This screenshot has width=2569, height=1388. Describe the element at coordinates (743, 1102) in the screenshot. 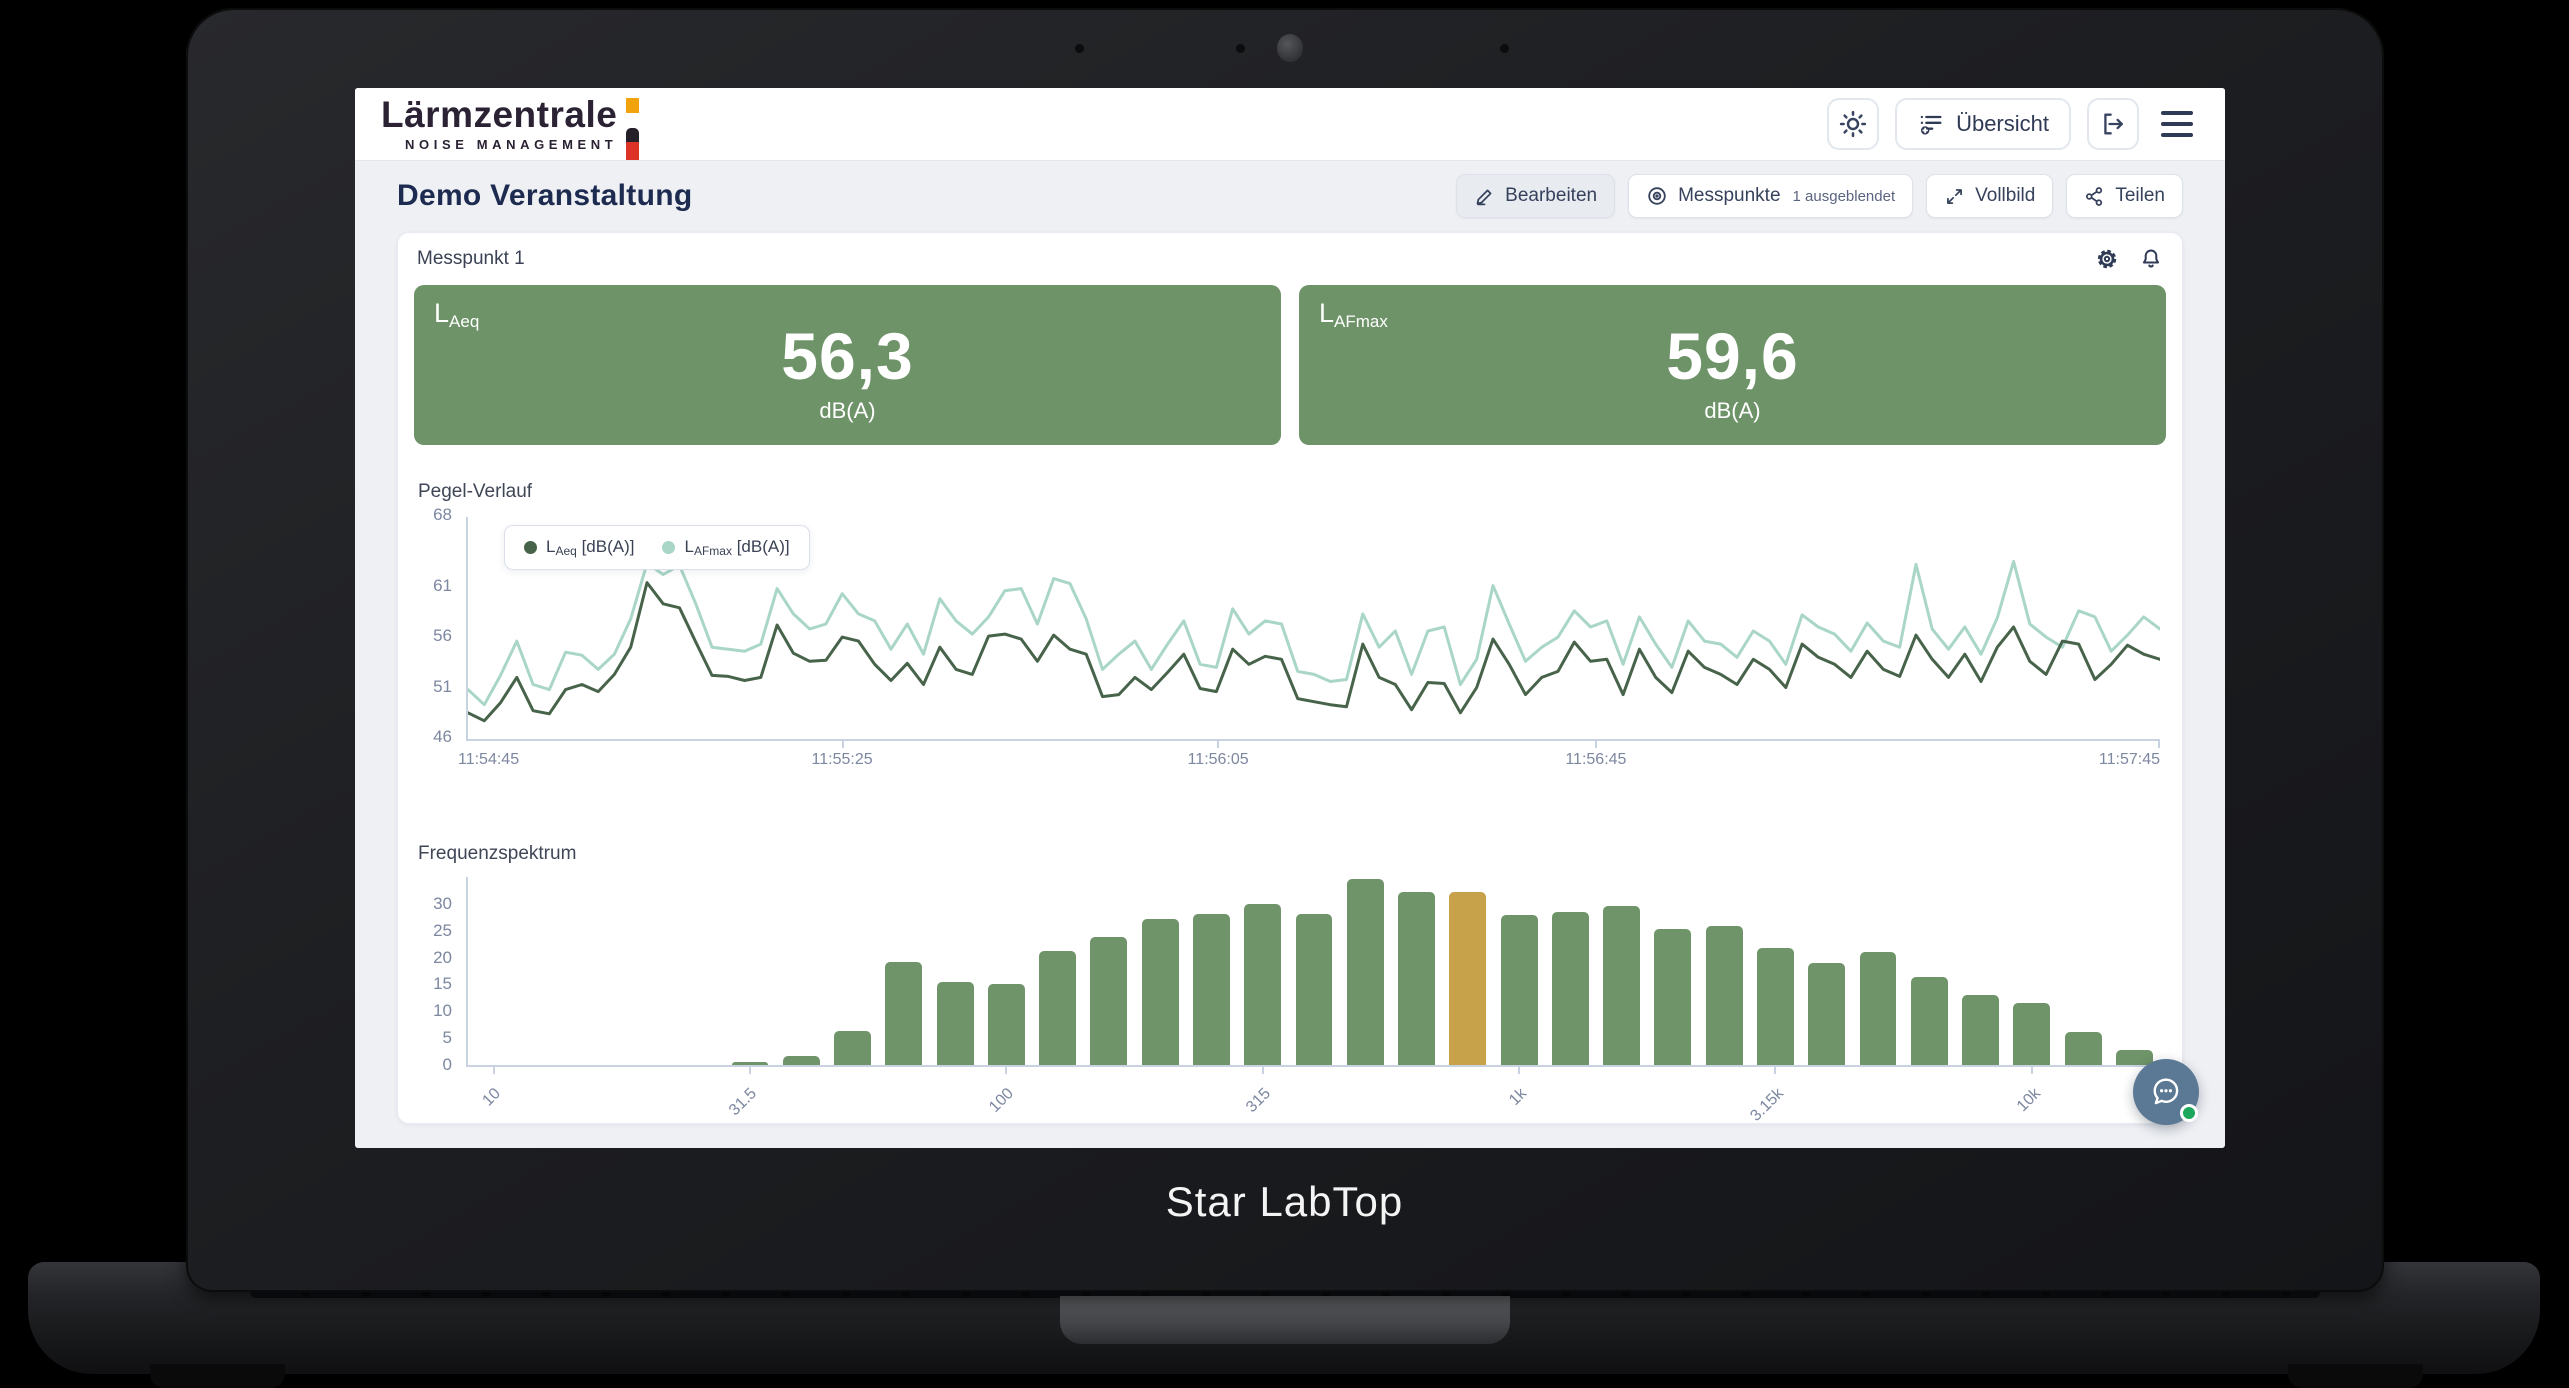

I see `x-tick-label: 31.5` at that location.